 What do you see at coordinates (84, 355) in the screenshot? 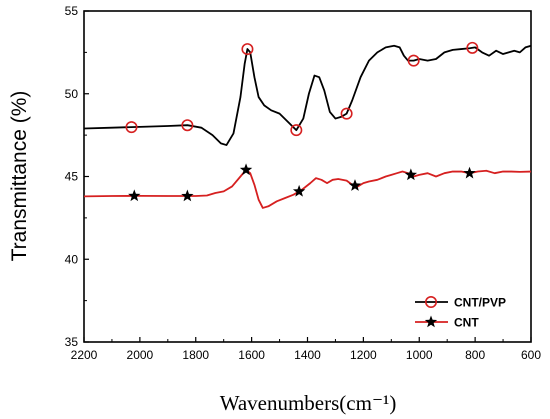
I see `x-tick-label: 2200` at bounding box center [84, 355].